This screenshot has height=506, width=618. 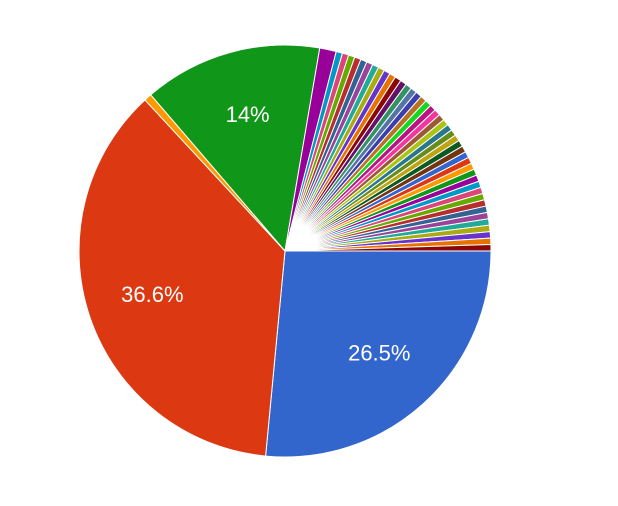 I want to click on slice-label: 26.5%, so click(x=379, y=352).